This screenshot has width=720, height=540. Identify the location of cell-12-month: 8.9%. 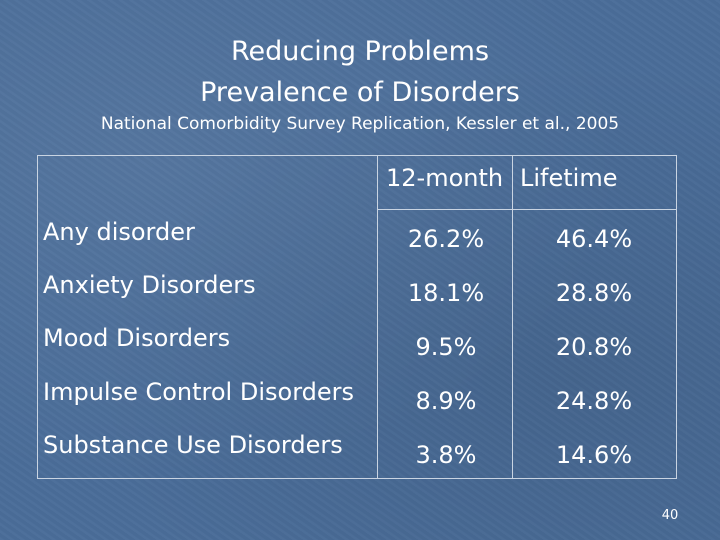
(446, 401).